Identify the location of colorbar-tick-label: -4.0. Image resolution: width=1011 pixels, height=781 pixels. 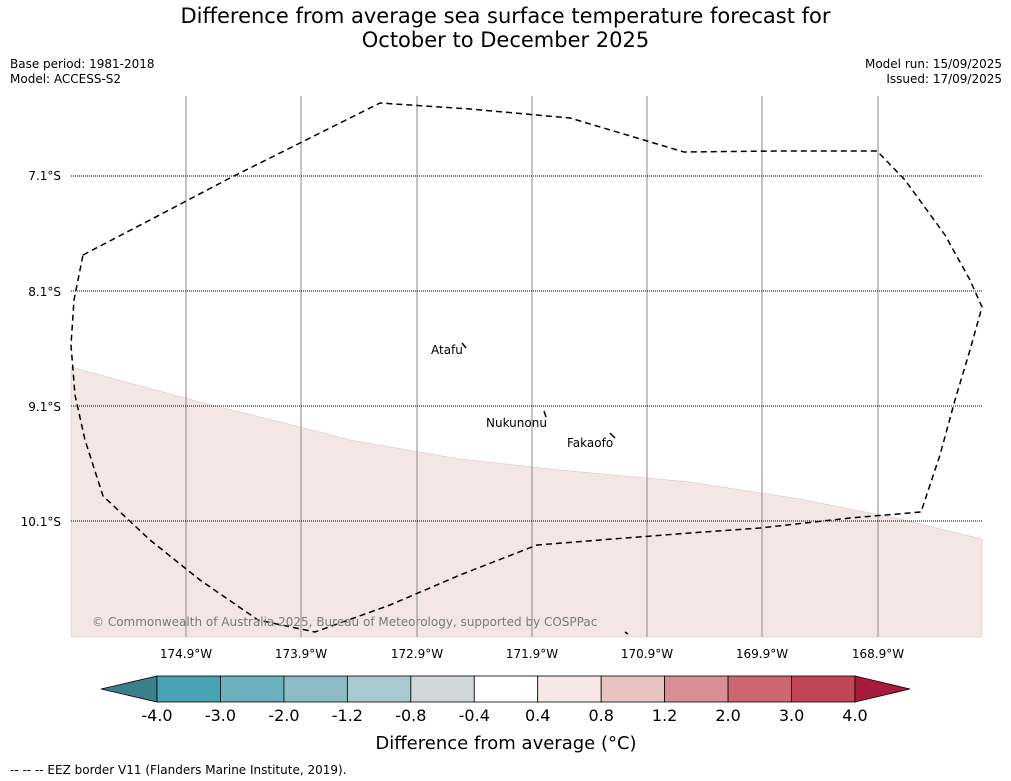
(156, 715).